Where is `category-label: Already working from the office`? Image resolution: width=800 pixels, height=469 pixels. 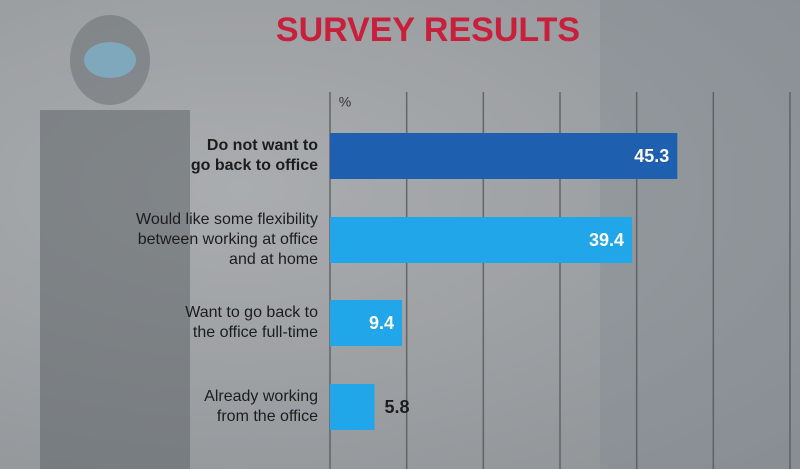
category-label: Already working from the office is located at coordinates (261, 406).